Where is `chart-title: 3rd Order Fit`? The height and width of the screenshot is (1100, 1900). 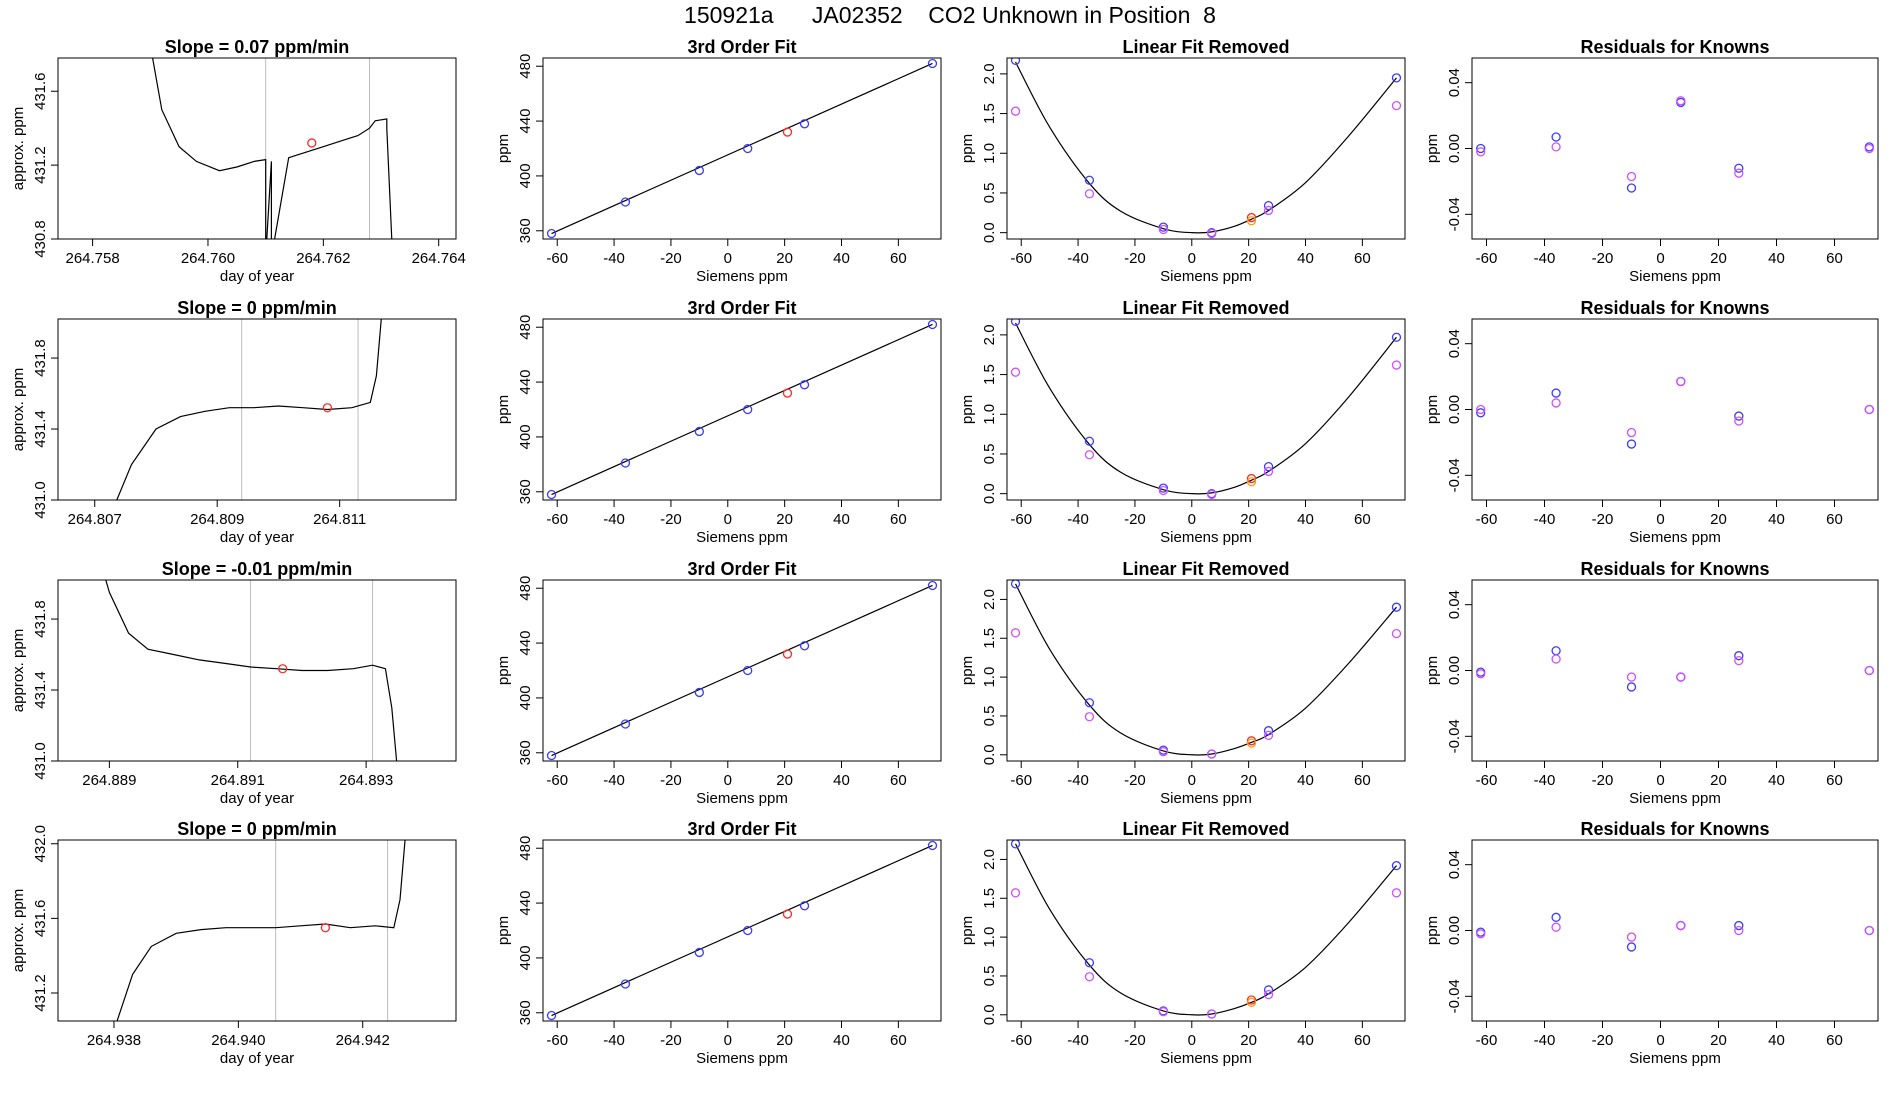
chart-title: 3rd Order Fit is located at coordinates (741, 569).